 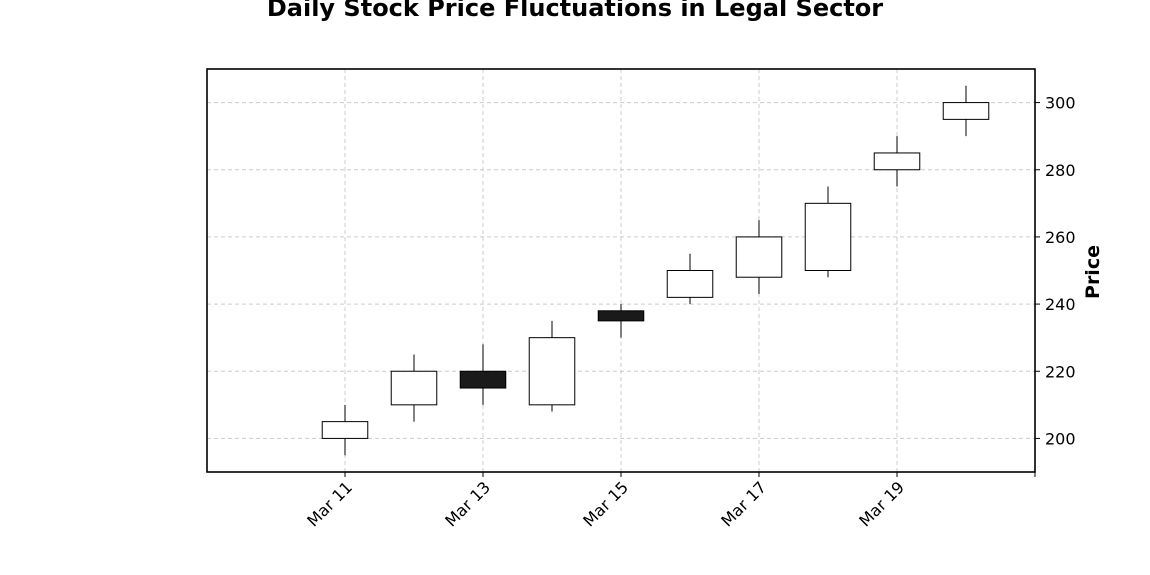 What do you see at coordinates (669, 501) in the screenshot?
I see `x-axis: Mar 11 Mar 13 Mar 15 Mar 17 Mar 19` at bounding box center [669, 501].